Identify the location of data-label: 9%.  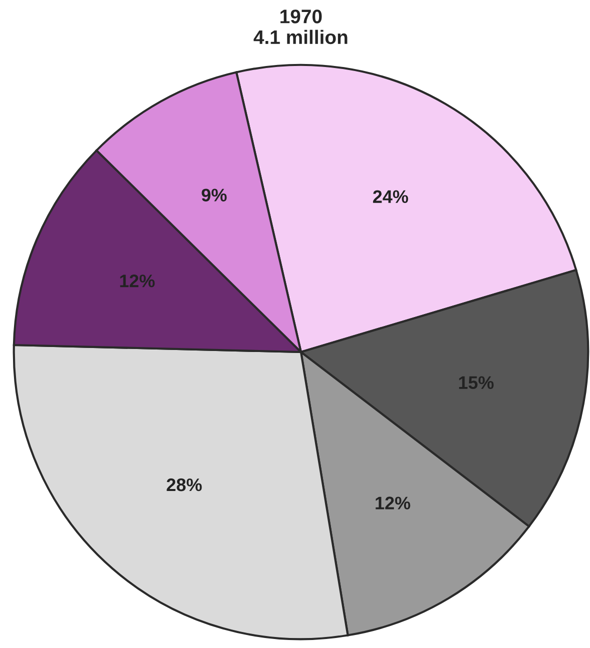
(214, 195).